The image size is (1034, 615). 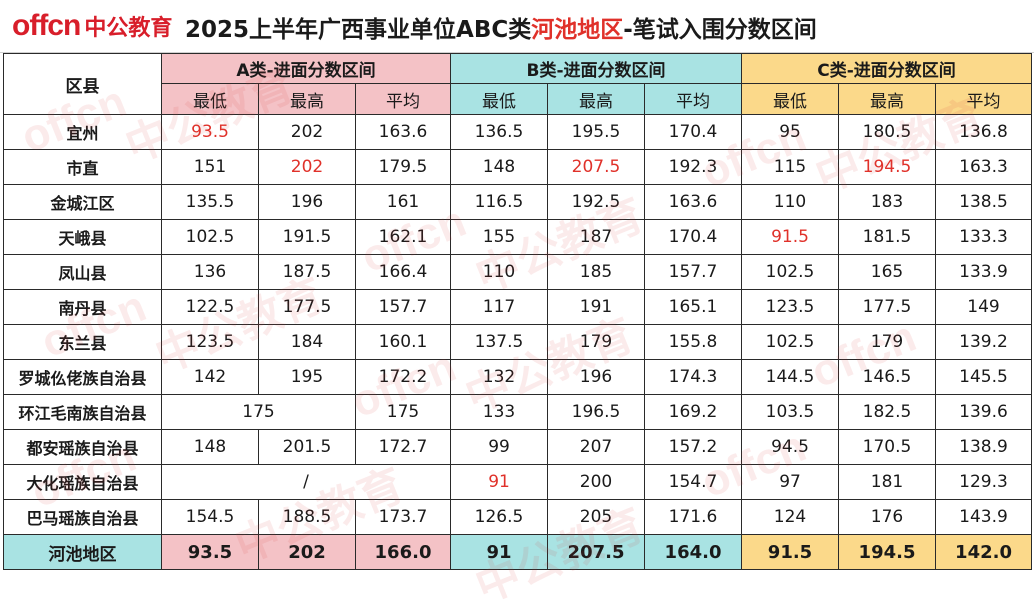 What do you see at coordinates (82, 237) in the screenshot?
I see `district-name: 天峨县` at bounding box center [82, 237].